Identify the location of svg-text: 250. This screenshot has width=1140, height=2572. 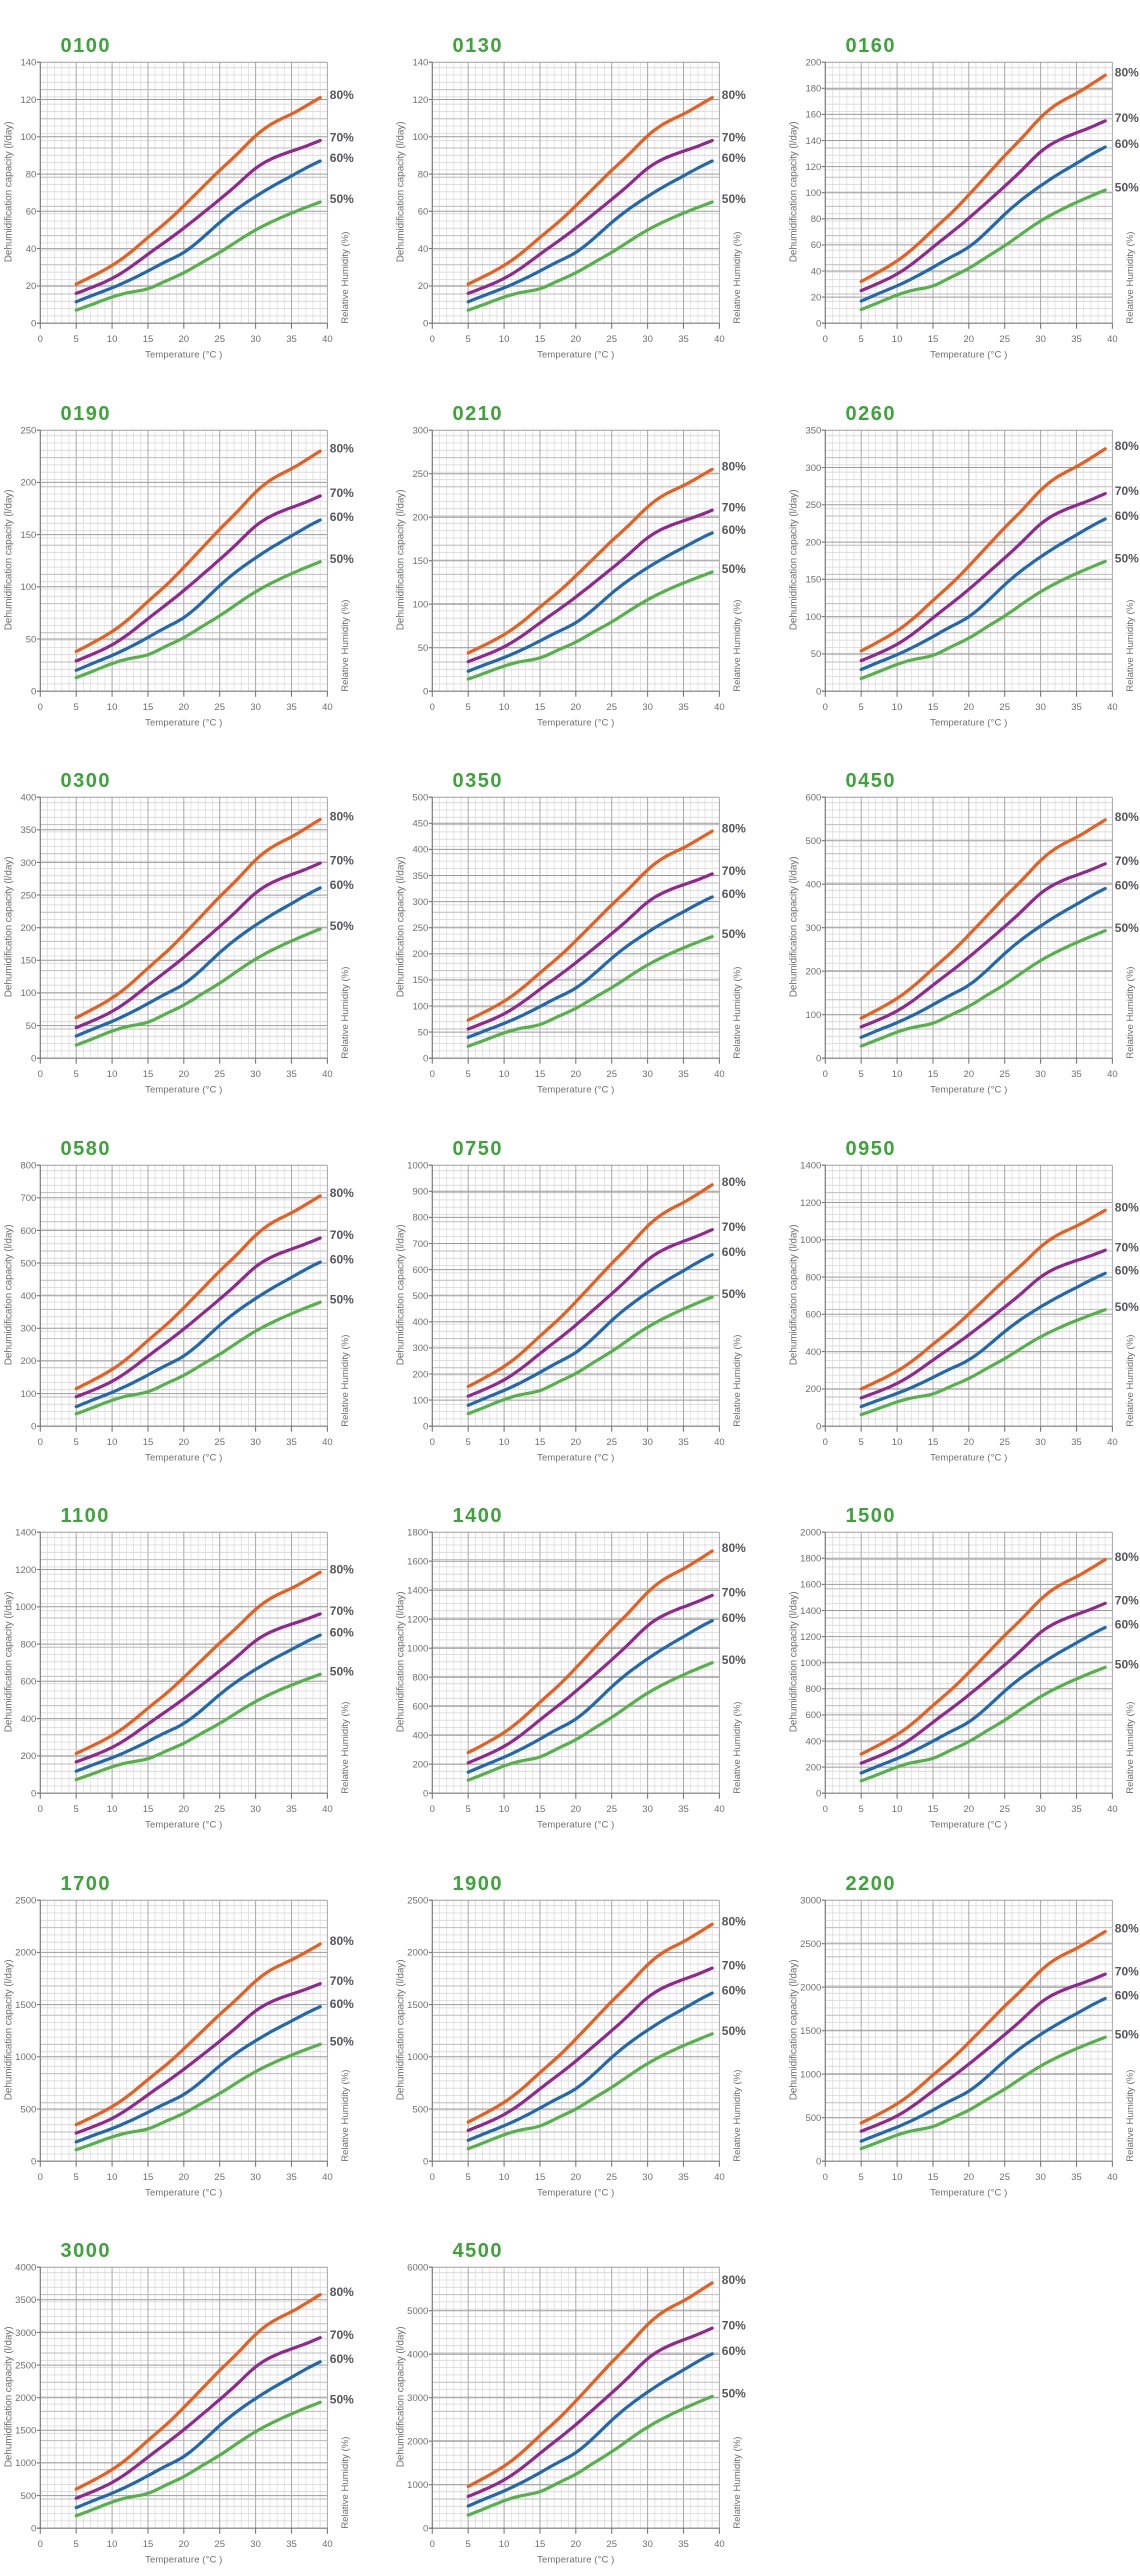
(421, 474).